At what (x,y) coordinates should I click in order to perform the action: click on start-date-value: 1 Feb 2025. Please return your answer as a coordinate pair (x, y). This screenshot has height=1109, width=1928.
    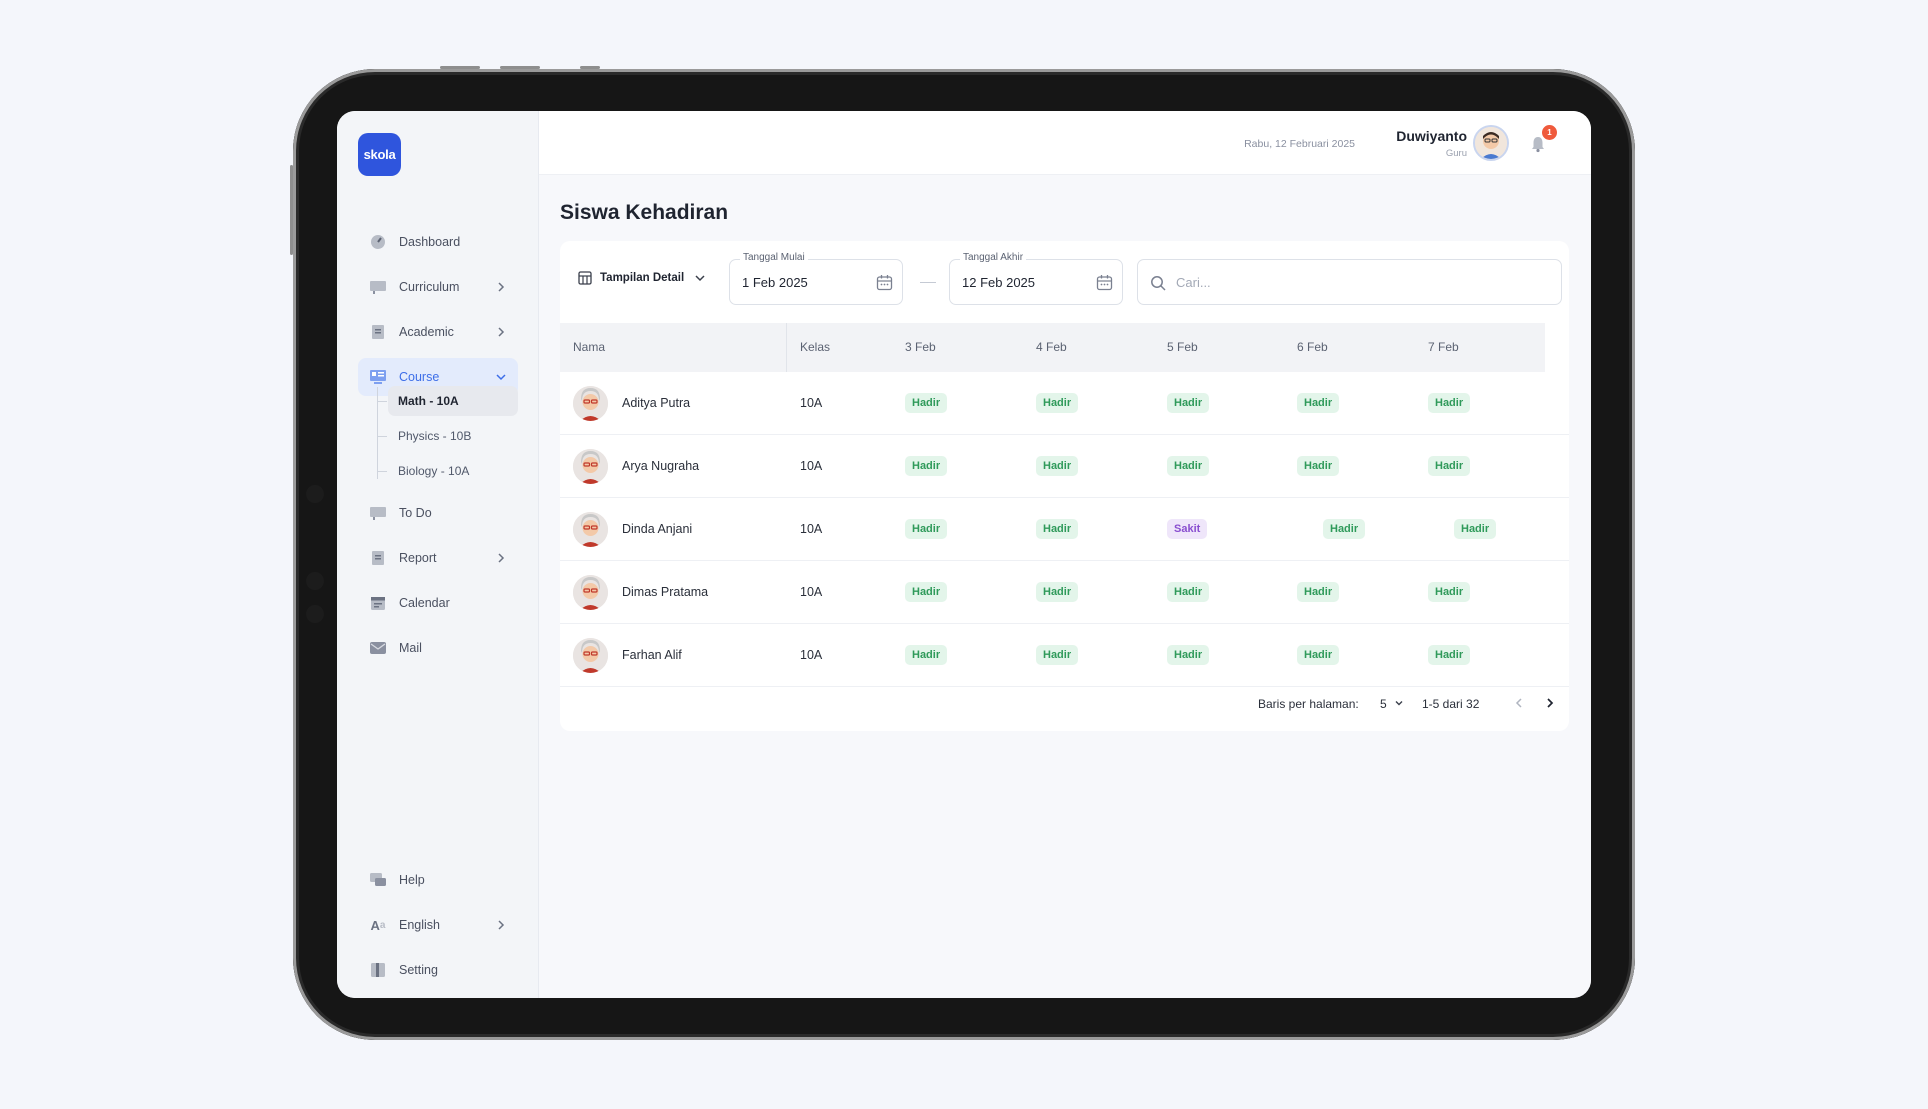
    Looking at the image, I should click on (775, 282).